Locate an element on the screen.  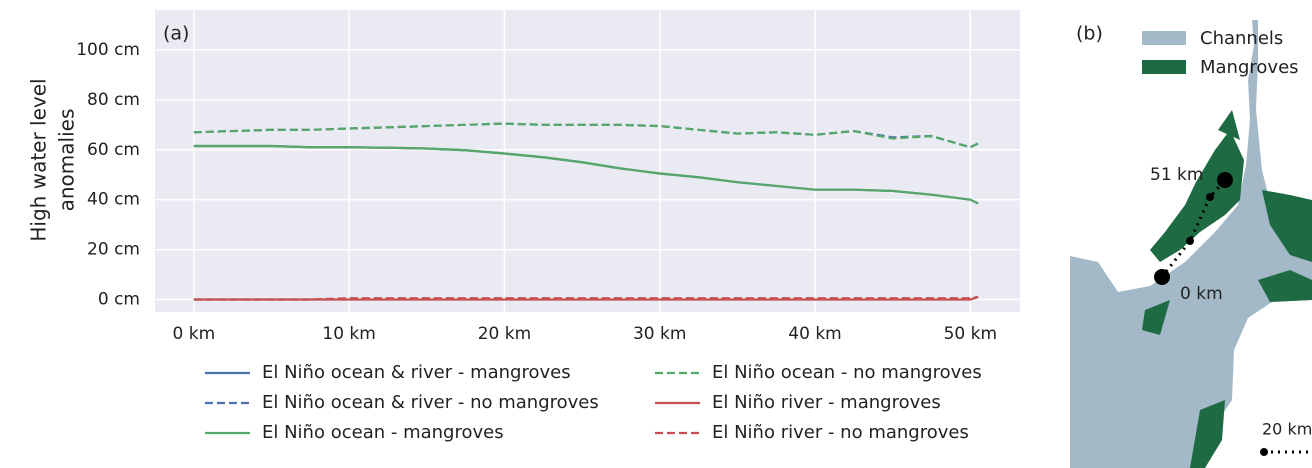
x-tick-label: 40 km is located at coordinates (814, 334).